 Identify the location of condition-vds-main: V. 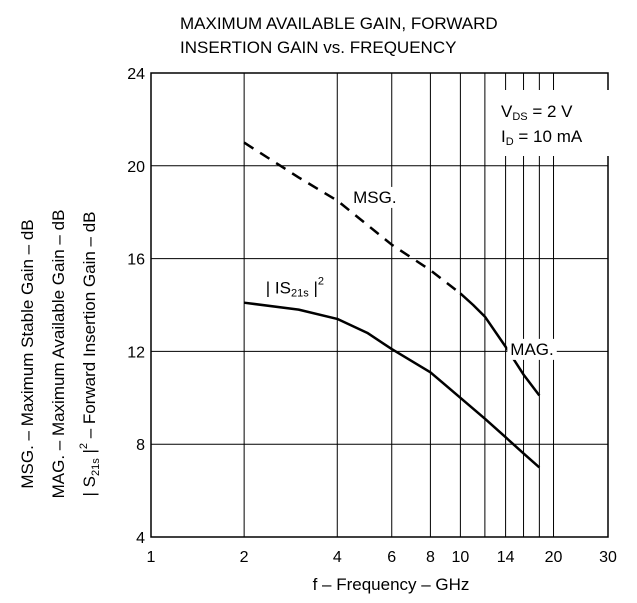
(507, 111).